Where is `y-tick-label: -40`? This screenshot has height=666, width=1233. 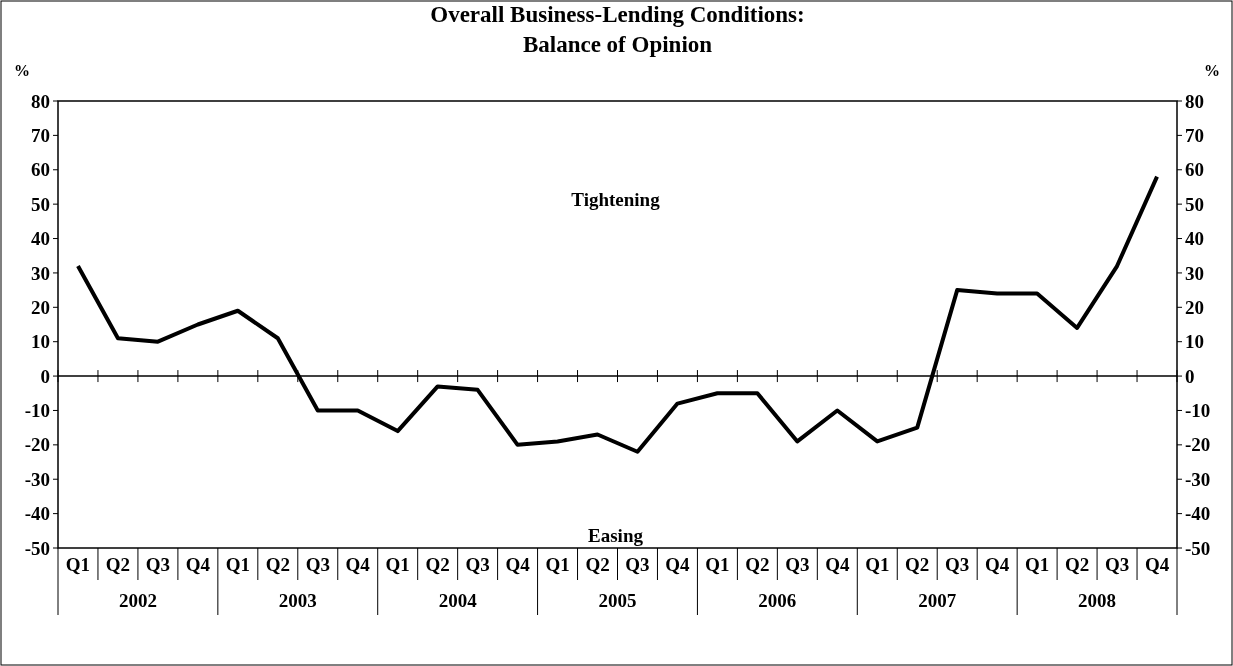 y-tick-label: -40 is located at coordinates (37, 514).